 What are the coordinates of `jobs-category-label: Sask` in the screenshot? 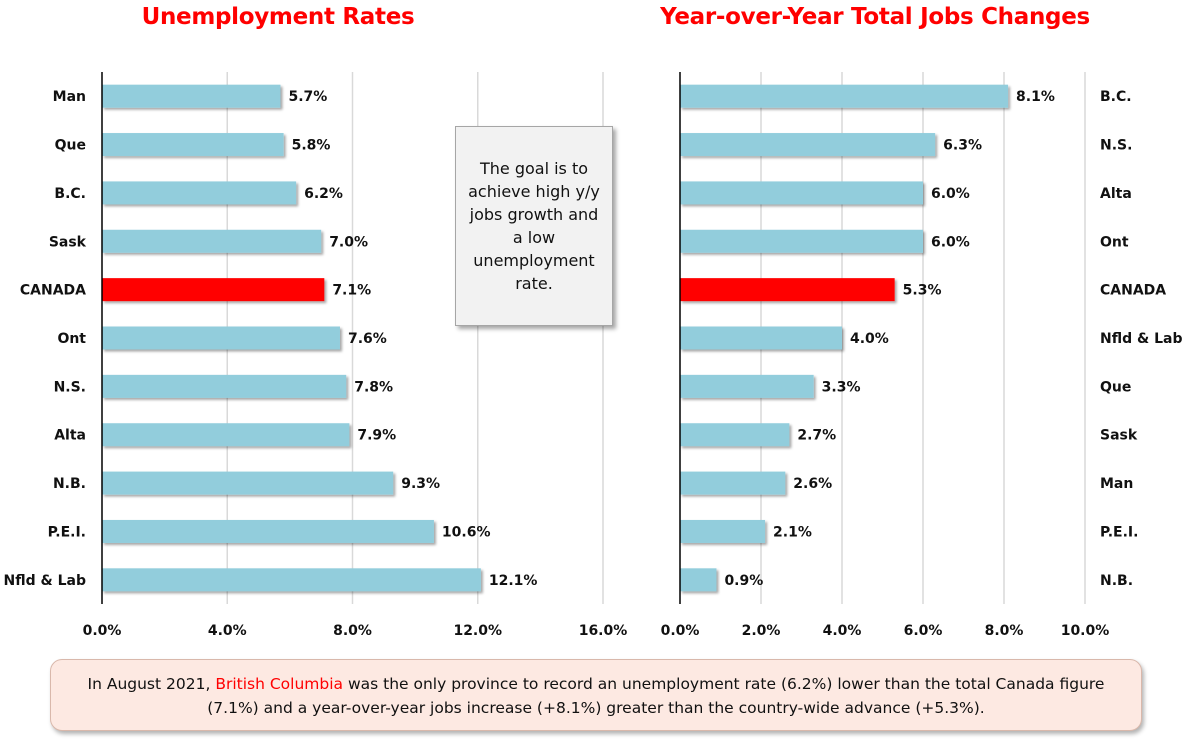 It's located at (1119, 436).